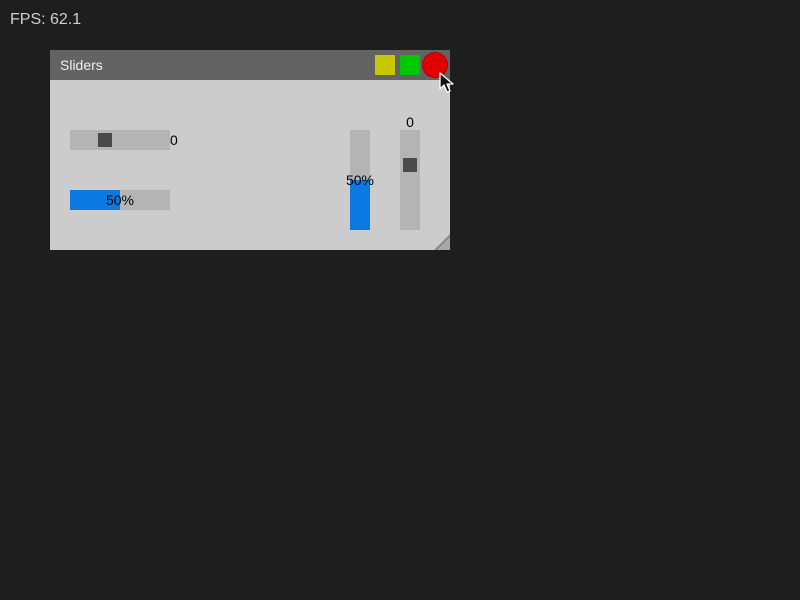 Image resolution: width=800 pixels, height=600 pixels. I want to click on window-title: Sliders, so click(81, 65).